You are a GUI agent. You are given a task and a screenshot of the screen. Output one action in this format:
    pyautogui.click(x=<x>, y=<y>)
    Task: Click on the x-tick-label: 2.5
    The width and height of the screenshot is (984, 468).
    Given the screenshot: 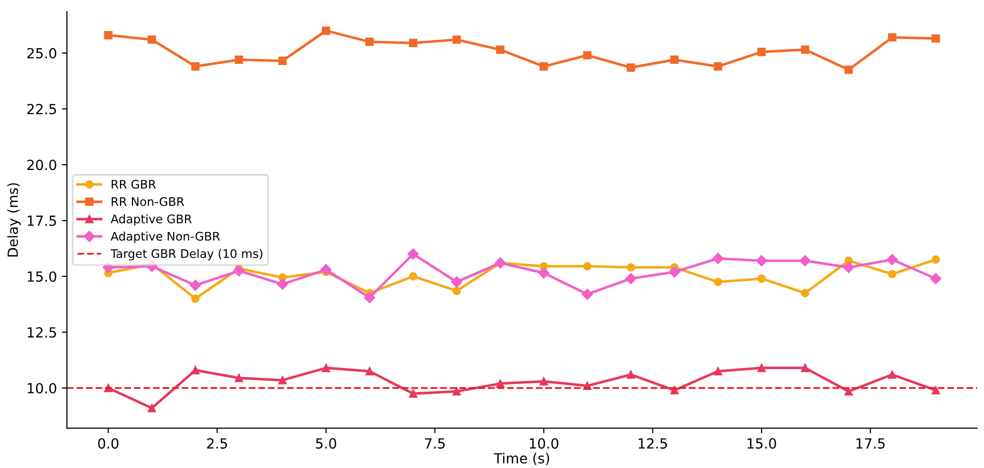 What is the action you would take?
    pyautogui.click(x=217, y=443)
    